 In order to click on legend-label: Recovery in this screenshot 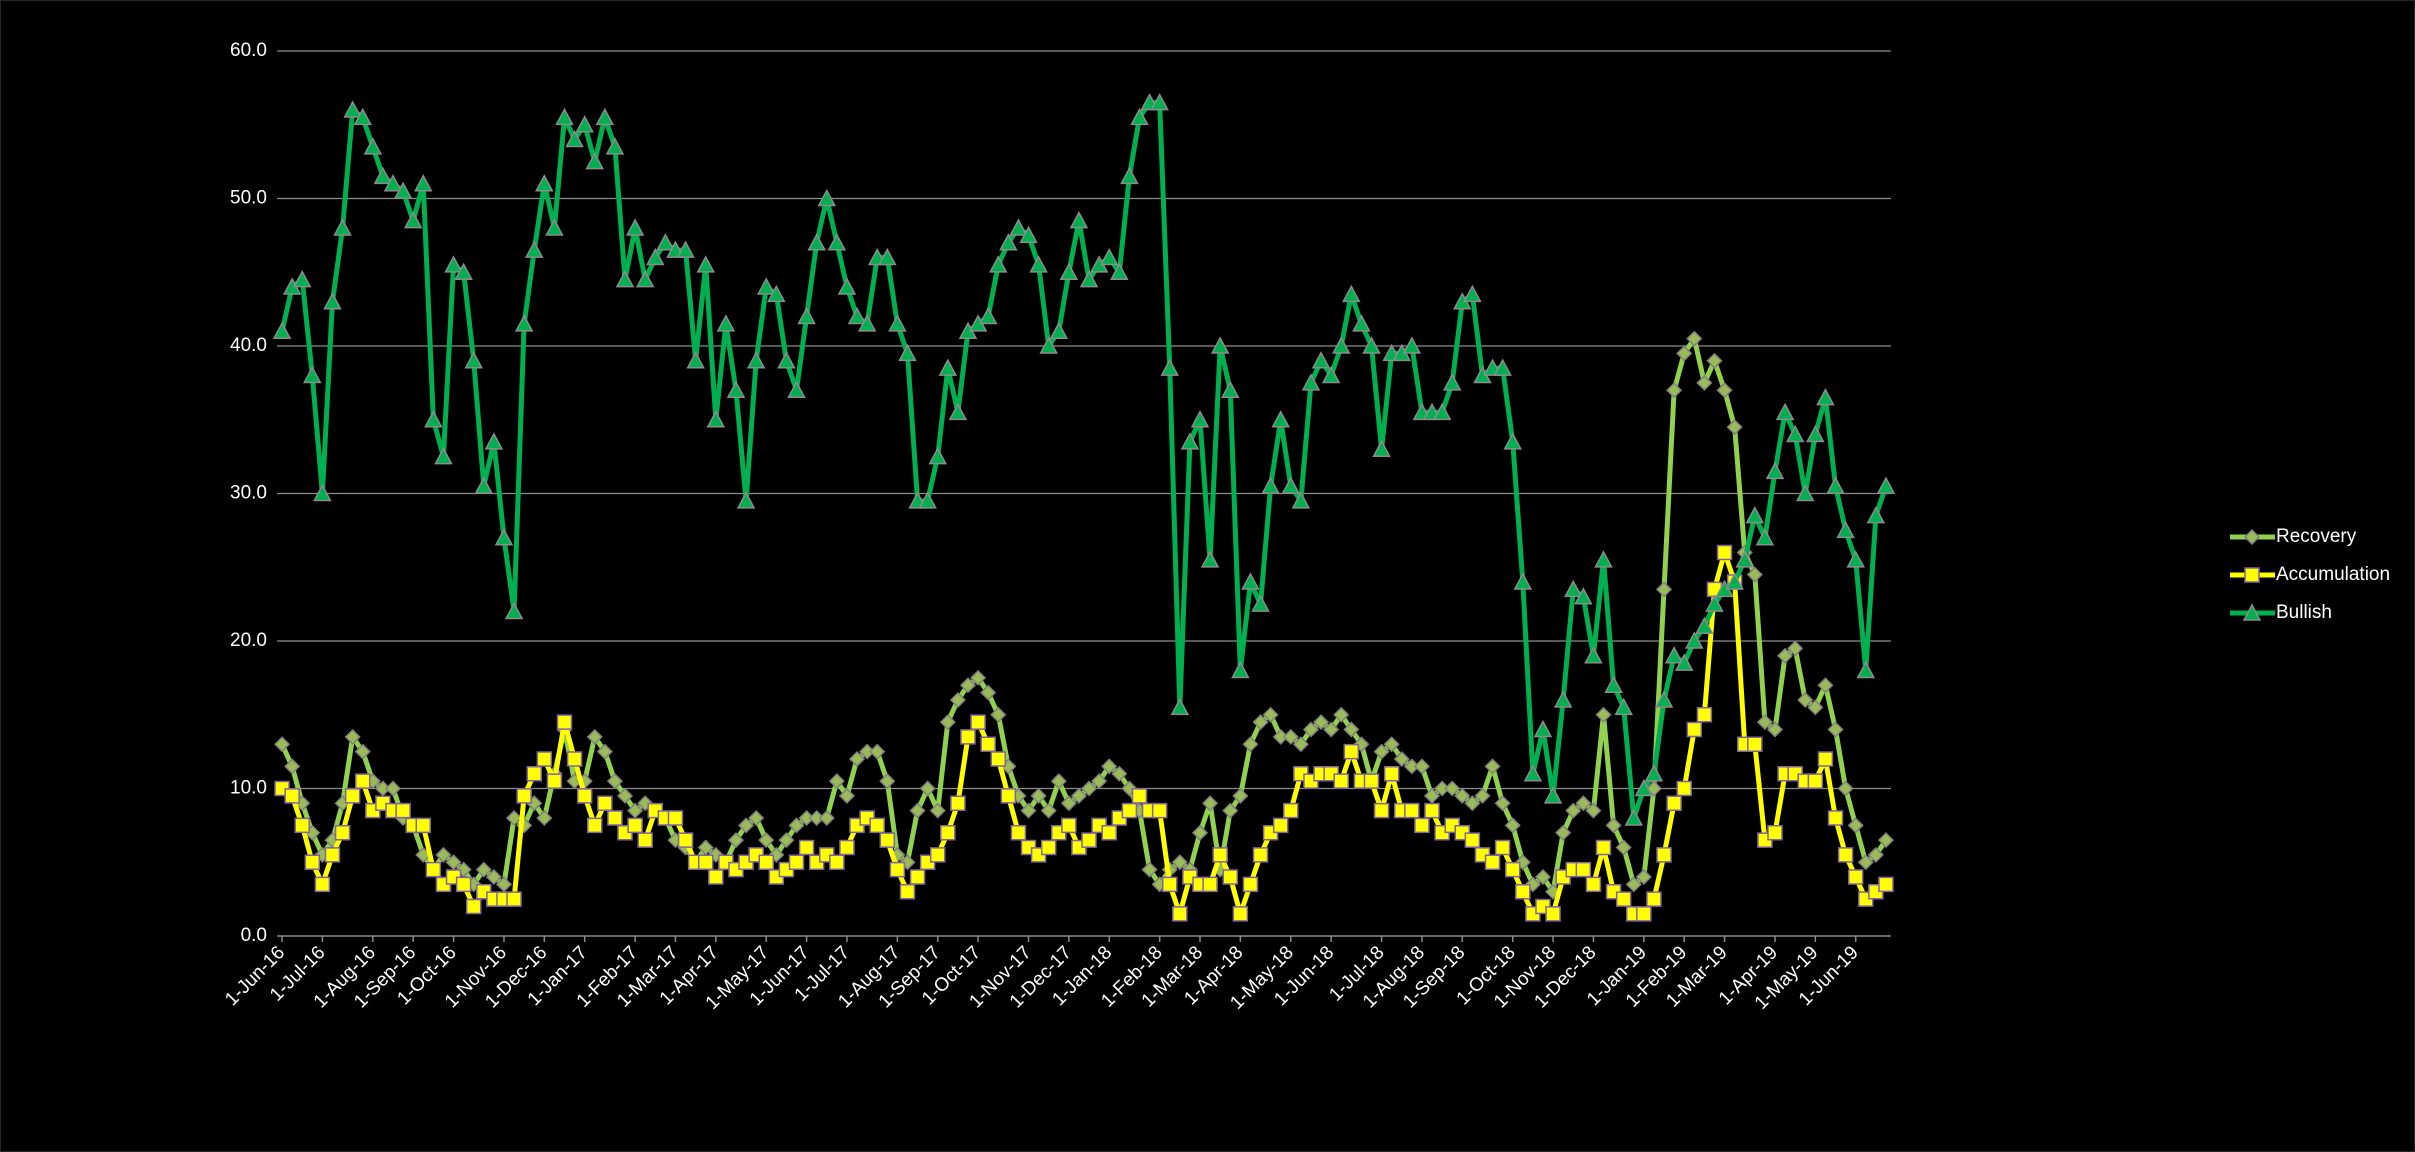, I will do `click(2316, 536)`.